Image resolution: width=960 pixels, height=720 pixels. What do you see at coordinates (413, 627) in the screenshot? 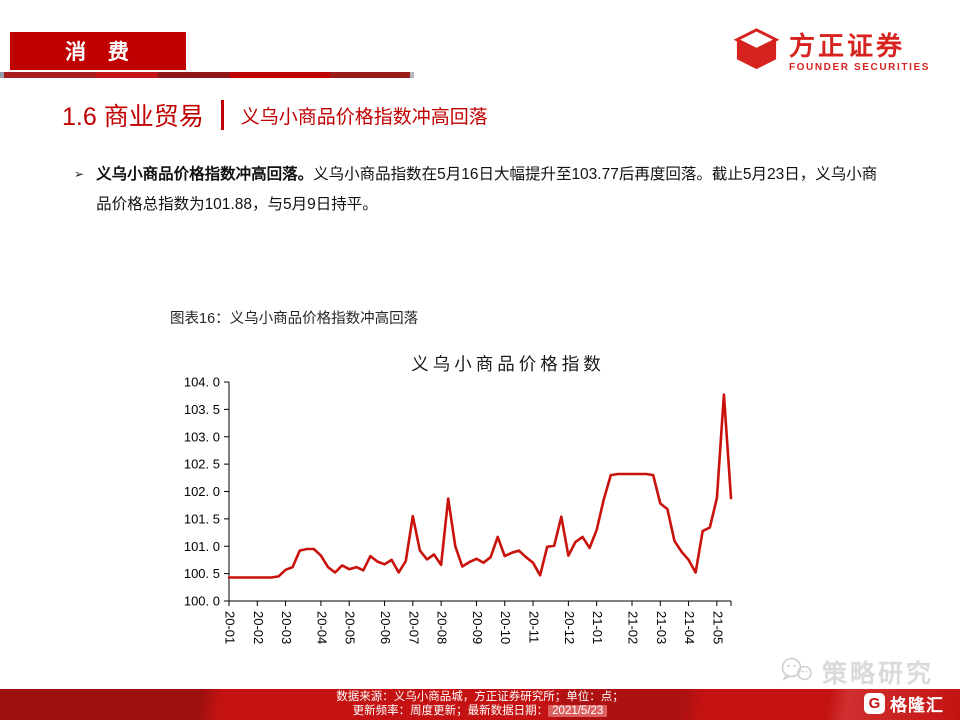
I see `x-tick-label: 20-07` at bounding box center [413, 627].